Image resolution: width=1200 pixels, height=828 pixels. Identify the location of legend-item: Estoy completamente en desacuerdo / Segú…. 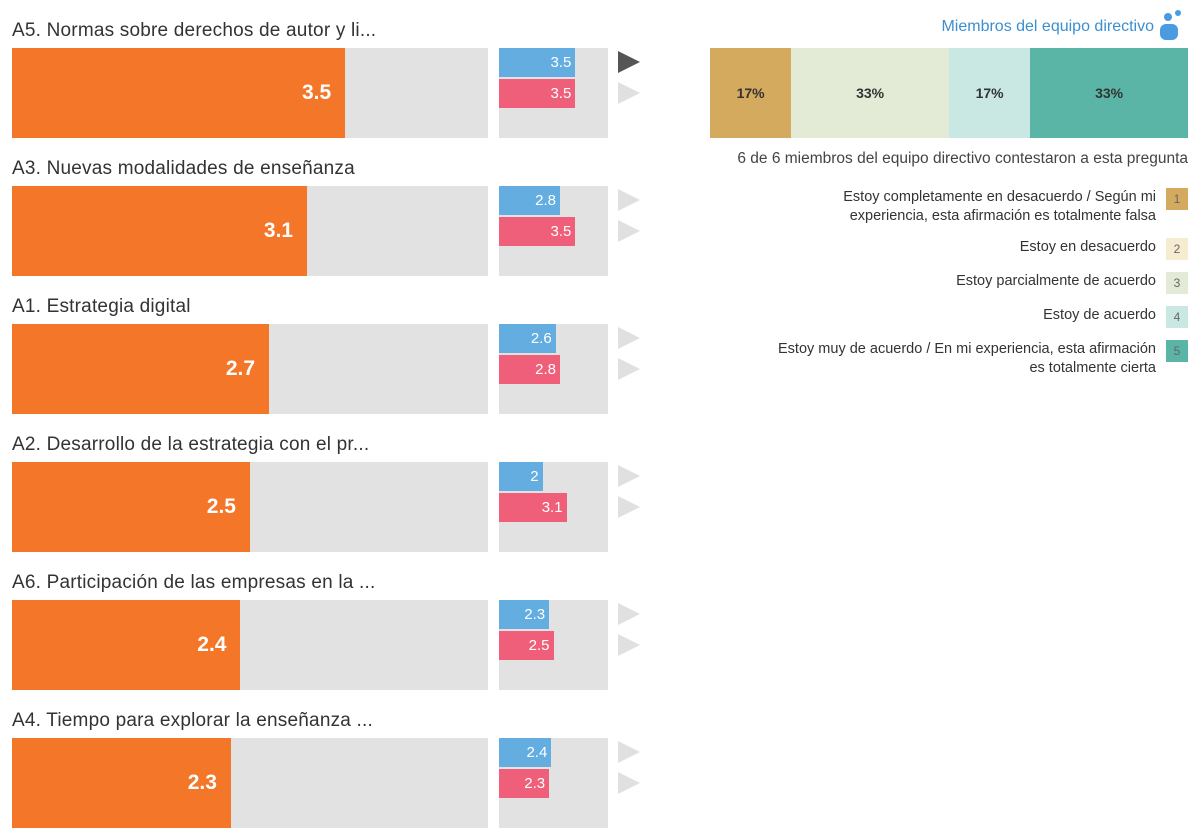
(944, 207).